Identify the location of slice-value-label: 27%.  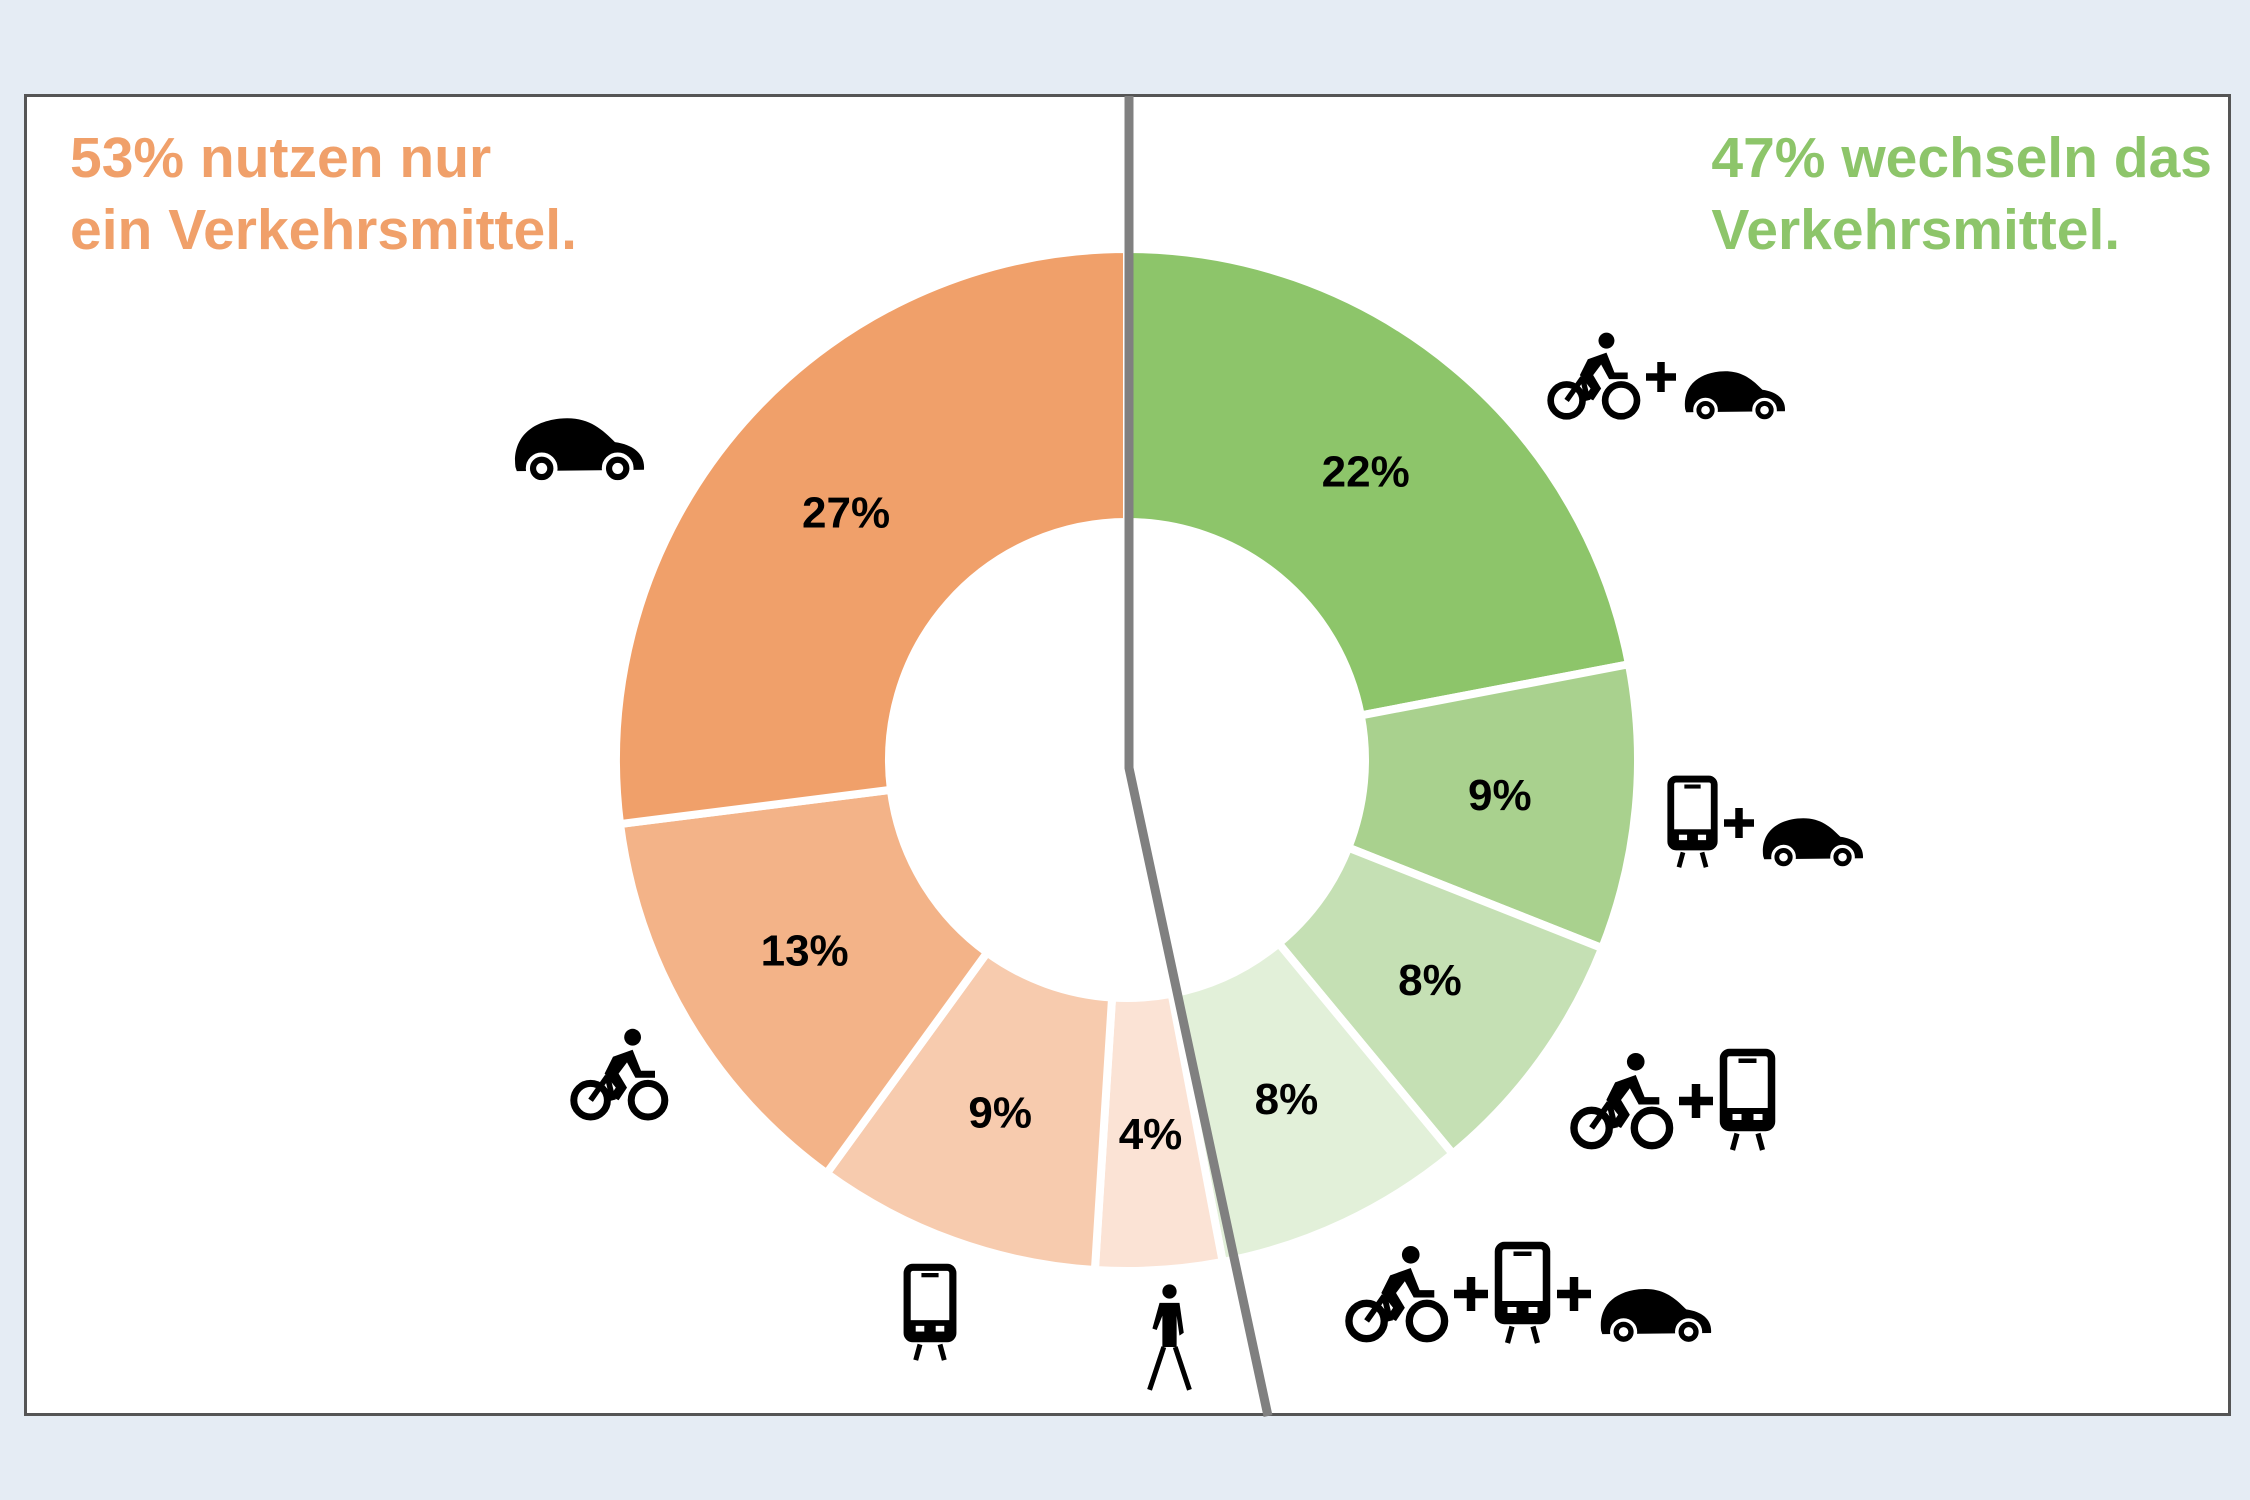
(846, 512).